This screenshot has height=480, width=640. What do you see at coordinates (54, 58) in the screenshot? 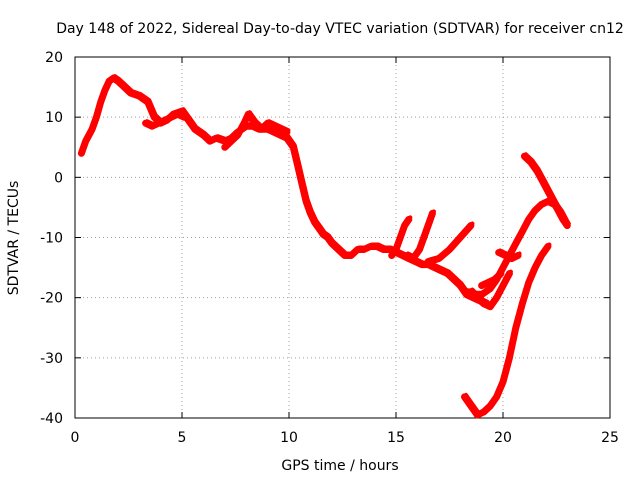
I see `y-tick-label: 20` at bounding box center [54, 58].